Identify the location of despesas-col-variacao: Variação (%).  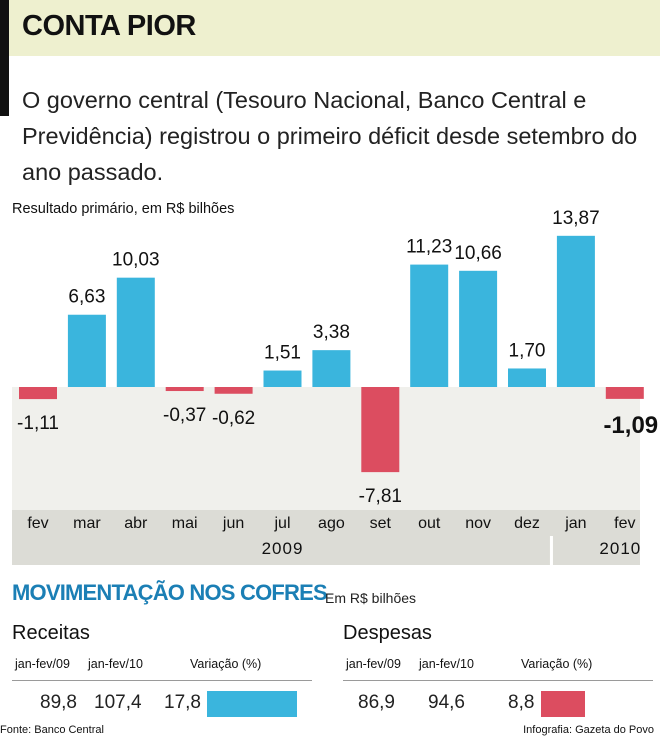
(557, 664).